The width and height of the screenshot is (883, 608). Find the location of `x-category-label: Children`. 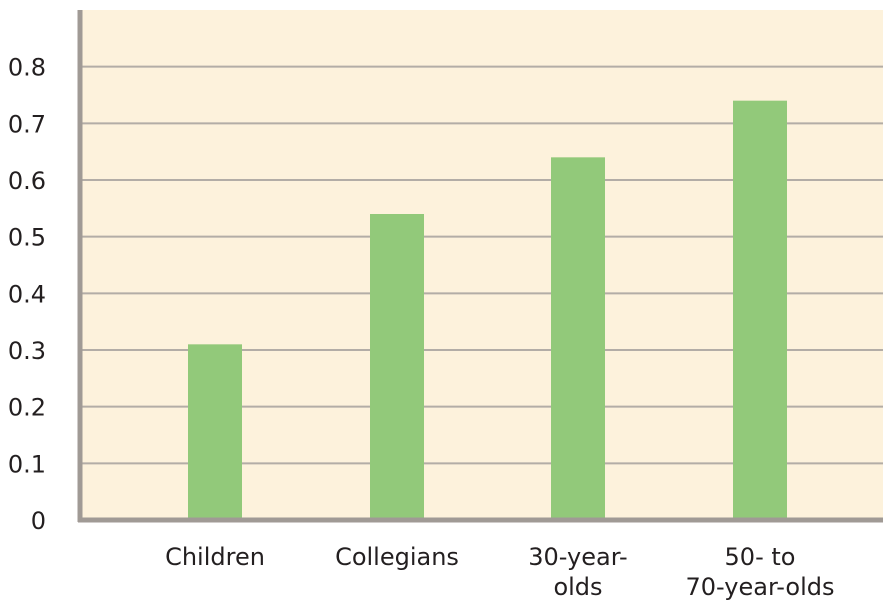

x-category-label: Children is located at coordinates (215, 557).